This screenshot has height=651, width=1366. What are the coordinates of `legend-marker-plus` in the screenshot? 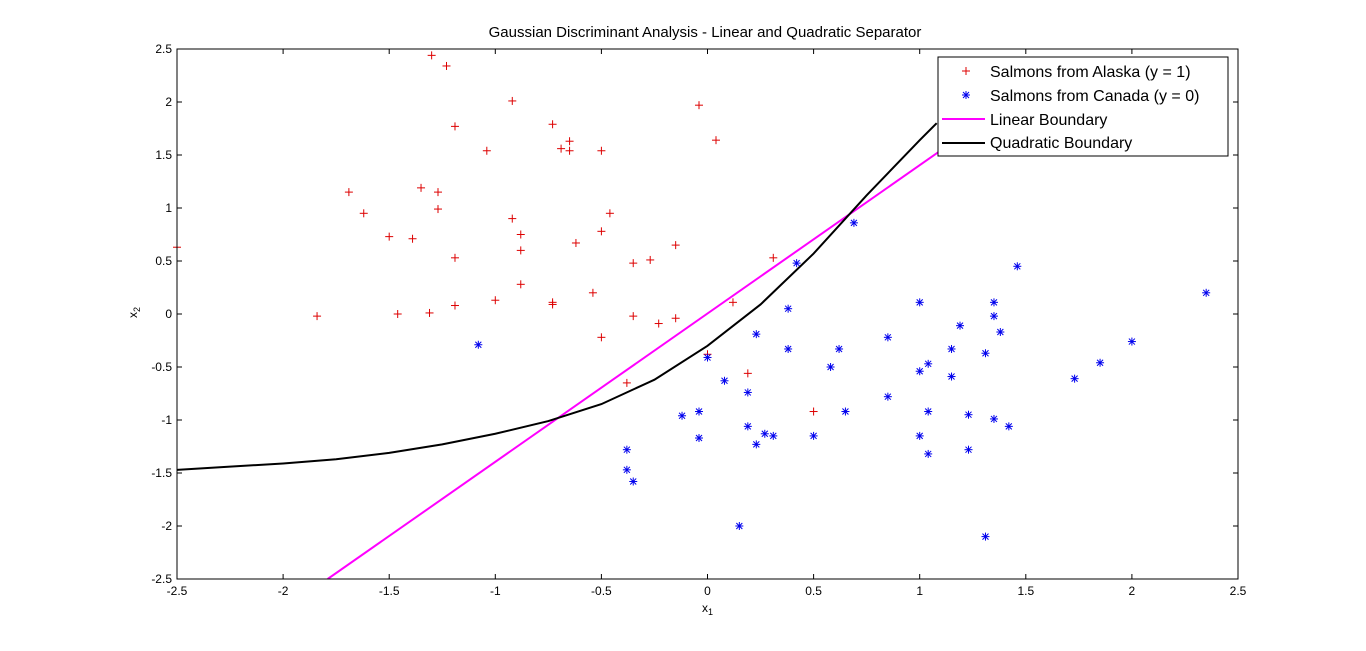 It's located at (966, 71).